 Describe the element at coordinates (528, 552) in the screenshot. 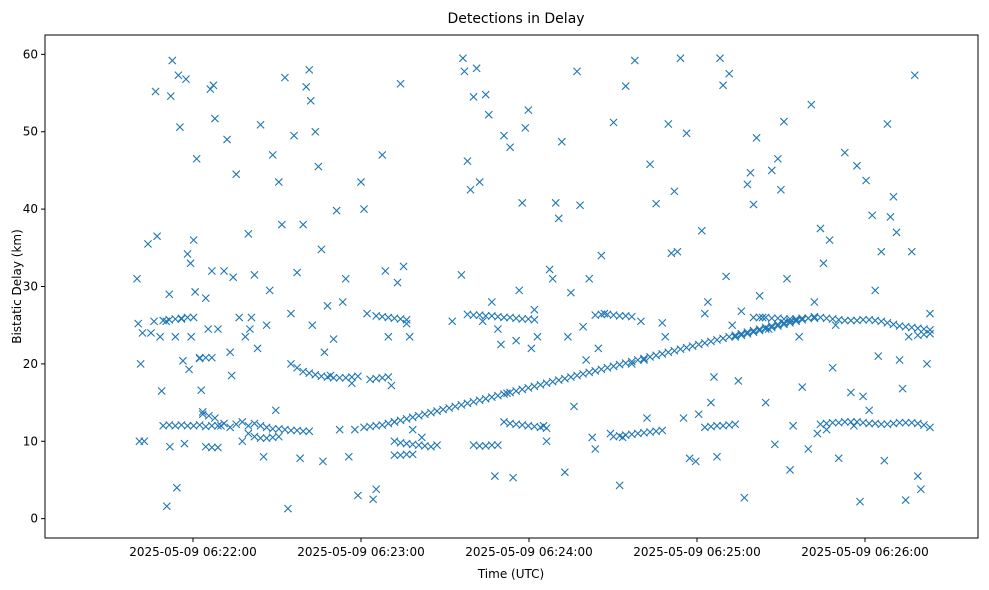

I see `x-tick-label: 2025-05-09 06:24:00` at that location.